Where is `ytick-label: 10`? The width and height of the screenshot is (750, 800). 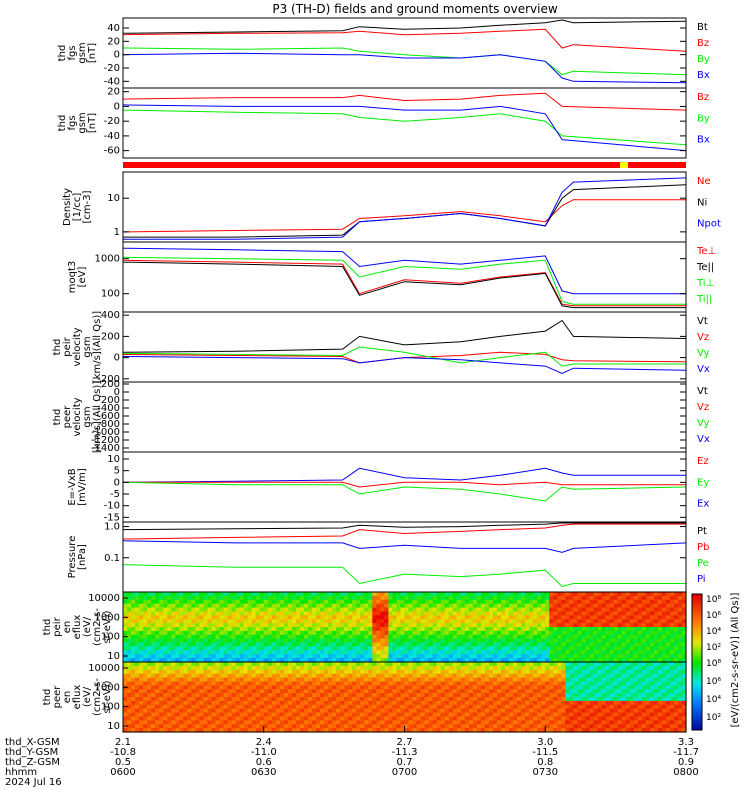
ytick-label: 10 is located at coordinates (113, 459).